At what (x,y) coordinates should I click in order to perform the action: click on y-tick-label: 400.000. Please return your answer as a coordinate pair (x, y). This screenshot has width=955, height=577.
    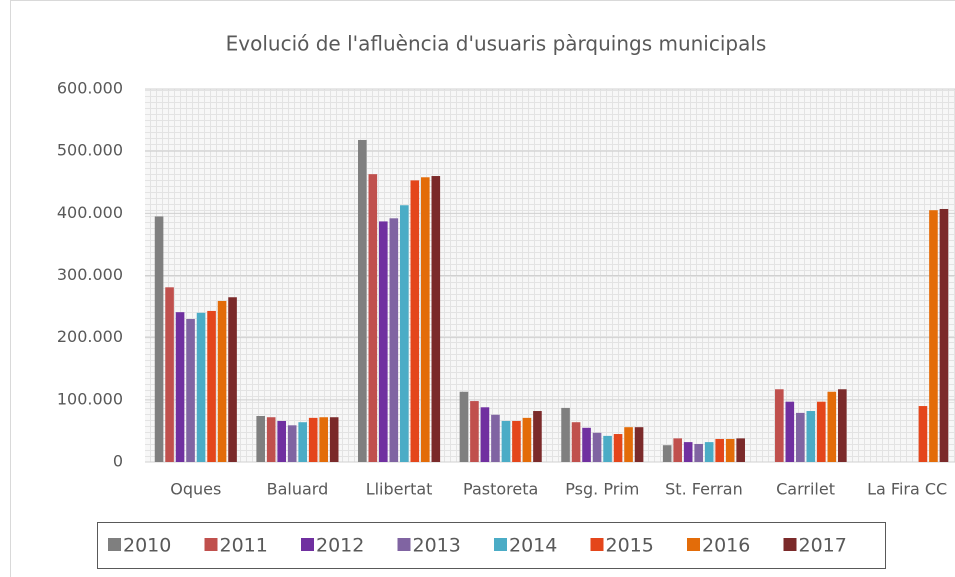
    Looking at the image, I should click on (90, 212).